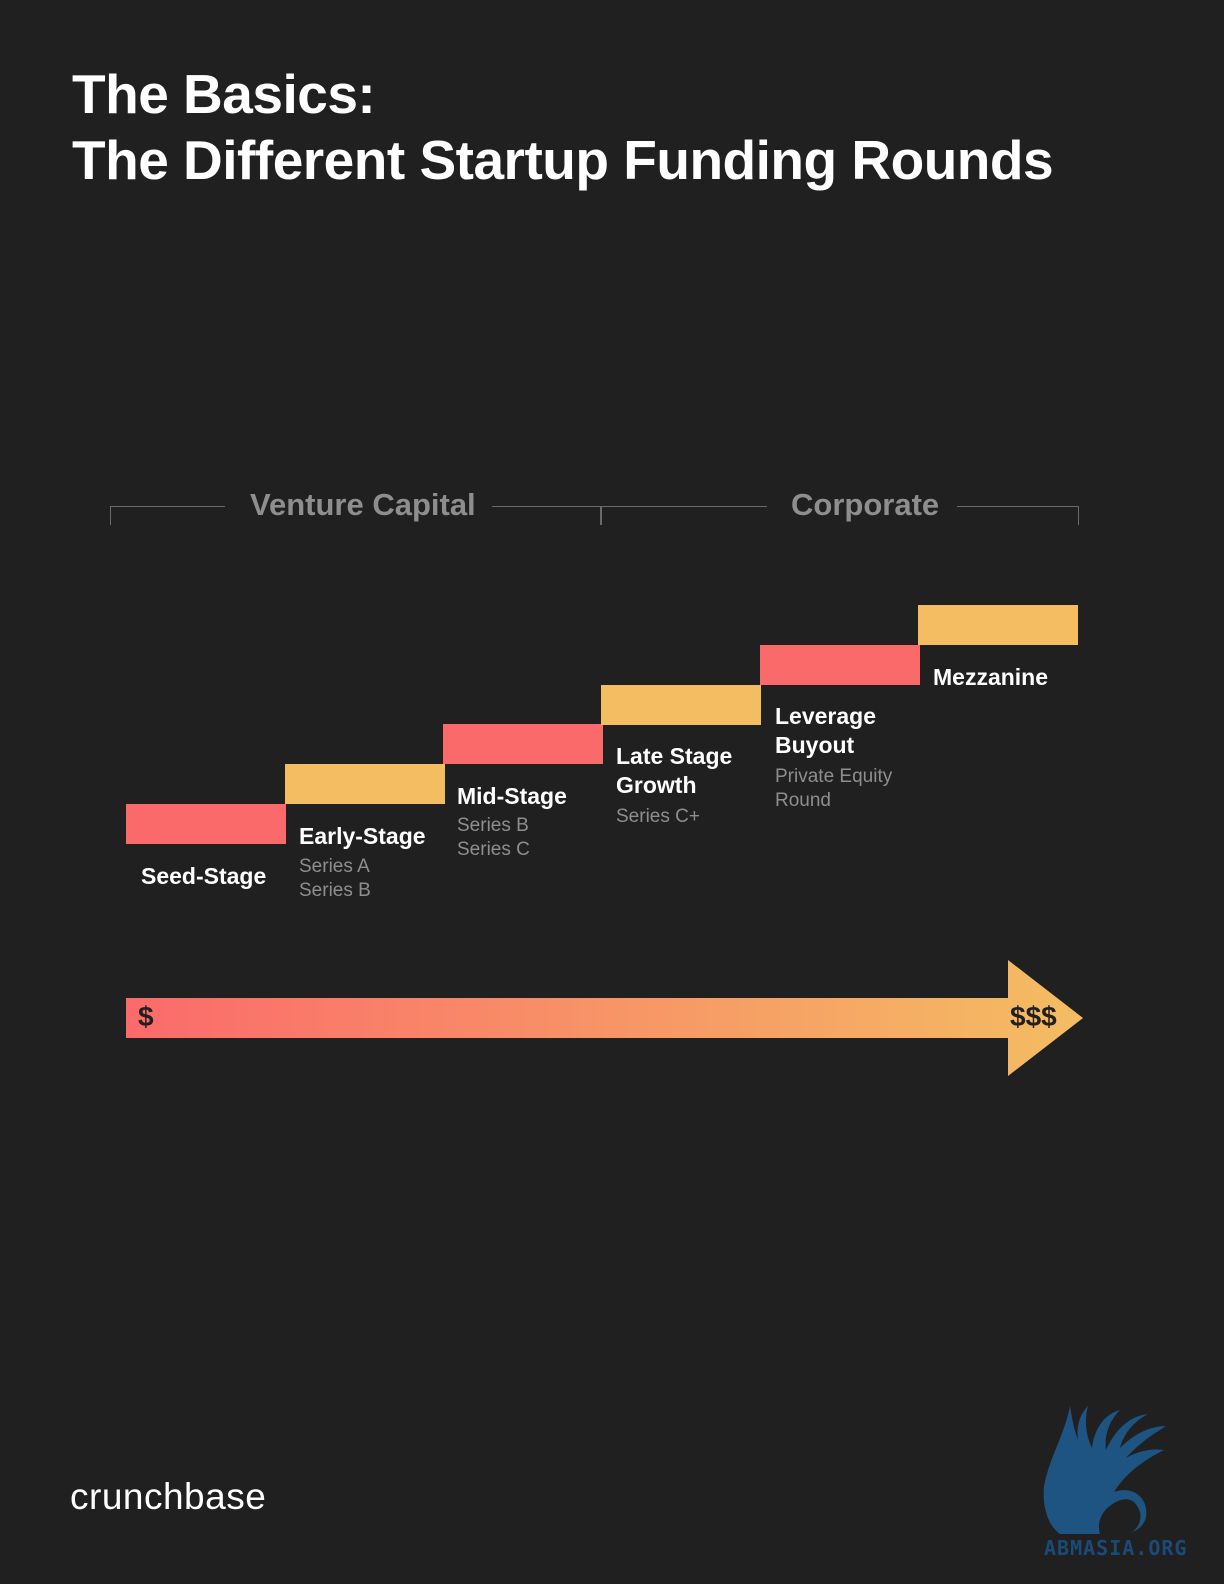 This screenshot has height=1584, width=1224. I want to click on seed-stage-label: Seed-Stage, so click(204, 876).